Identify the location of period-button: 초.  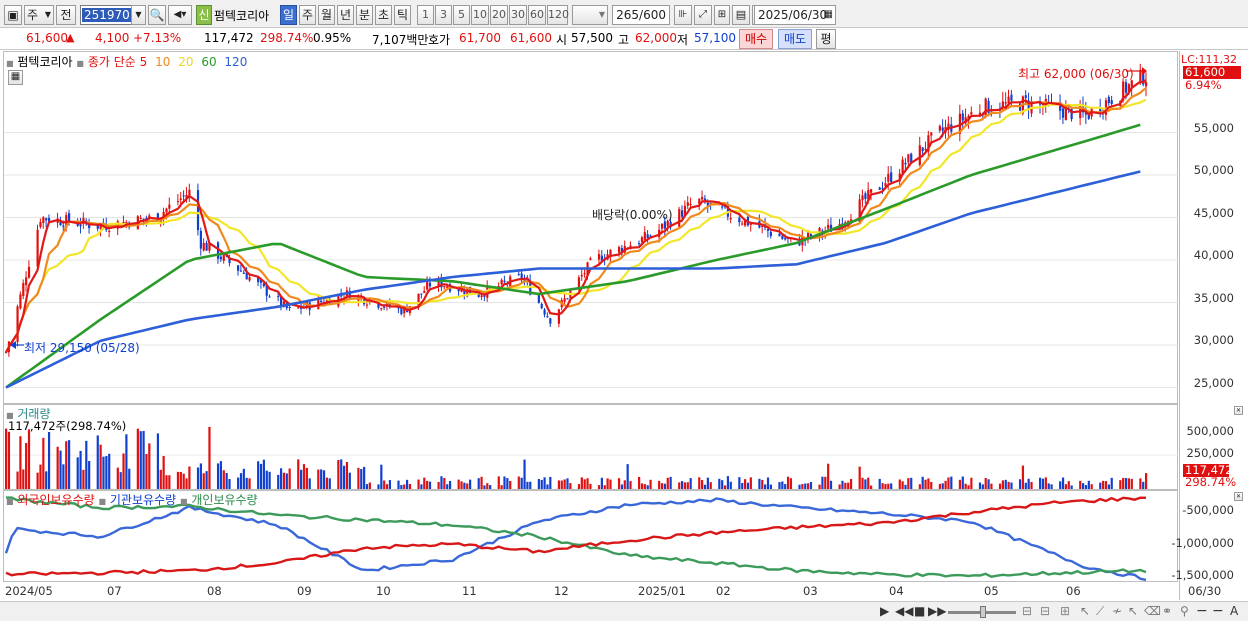
(383, 15).